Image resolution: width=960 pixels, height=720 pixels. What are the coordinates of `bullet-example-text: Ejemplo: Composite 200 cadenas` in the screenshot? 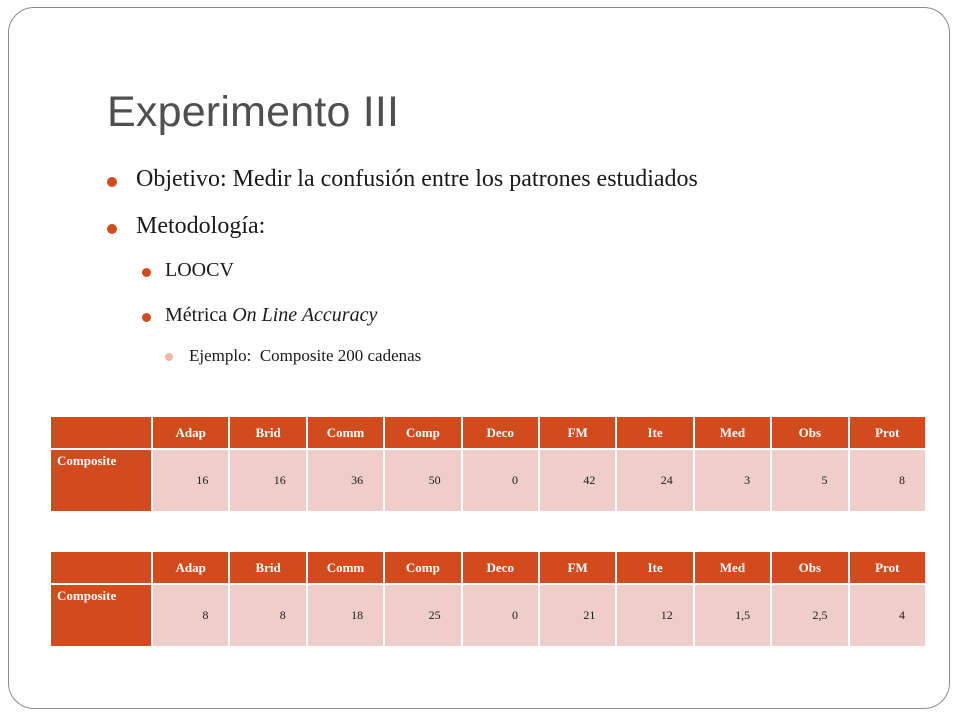 It's located at (305, 355).